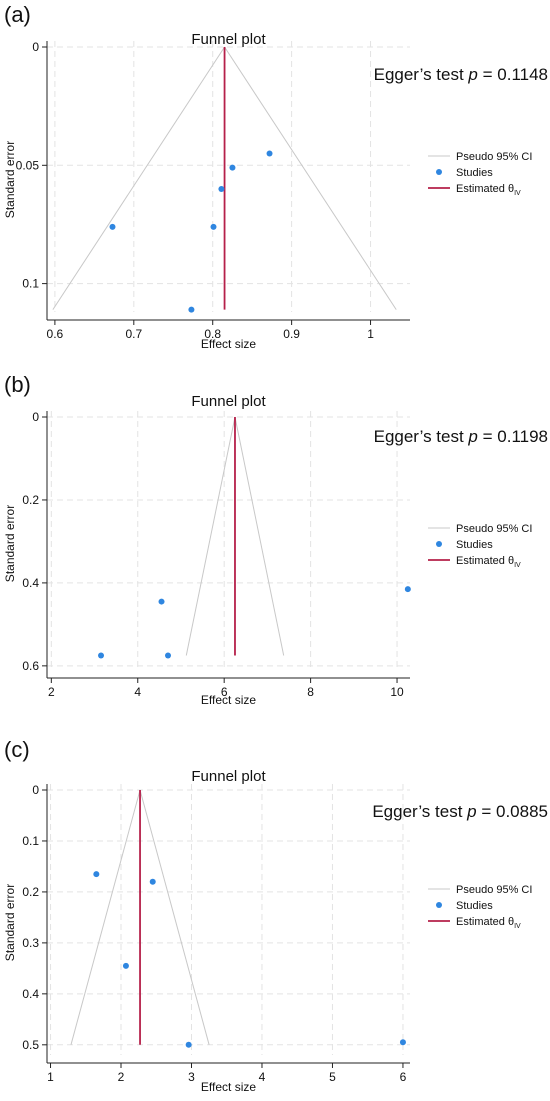 This screenshot has height=1101, width=550. Describe the element at coordinates (513, 74) in the screenshot. I see `egger-value: = 0.1148` at that location.